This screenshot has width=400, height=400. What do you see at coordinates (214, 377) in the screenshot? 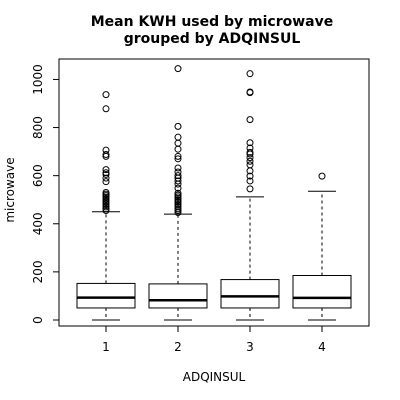
I see `x-axis-label: ADQINSUL` at bounding box center [214, 377].